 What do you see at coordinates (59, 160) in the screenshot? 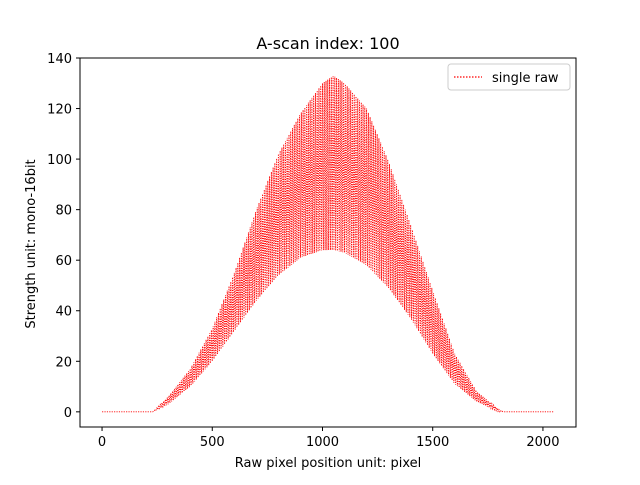
I see `y-tick-label: 100` at bounding box center [59, 160].